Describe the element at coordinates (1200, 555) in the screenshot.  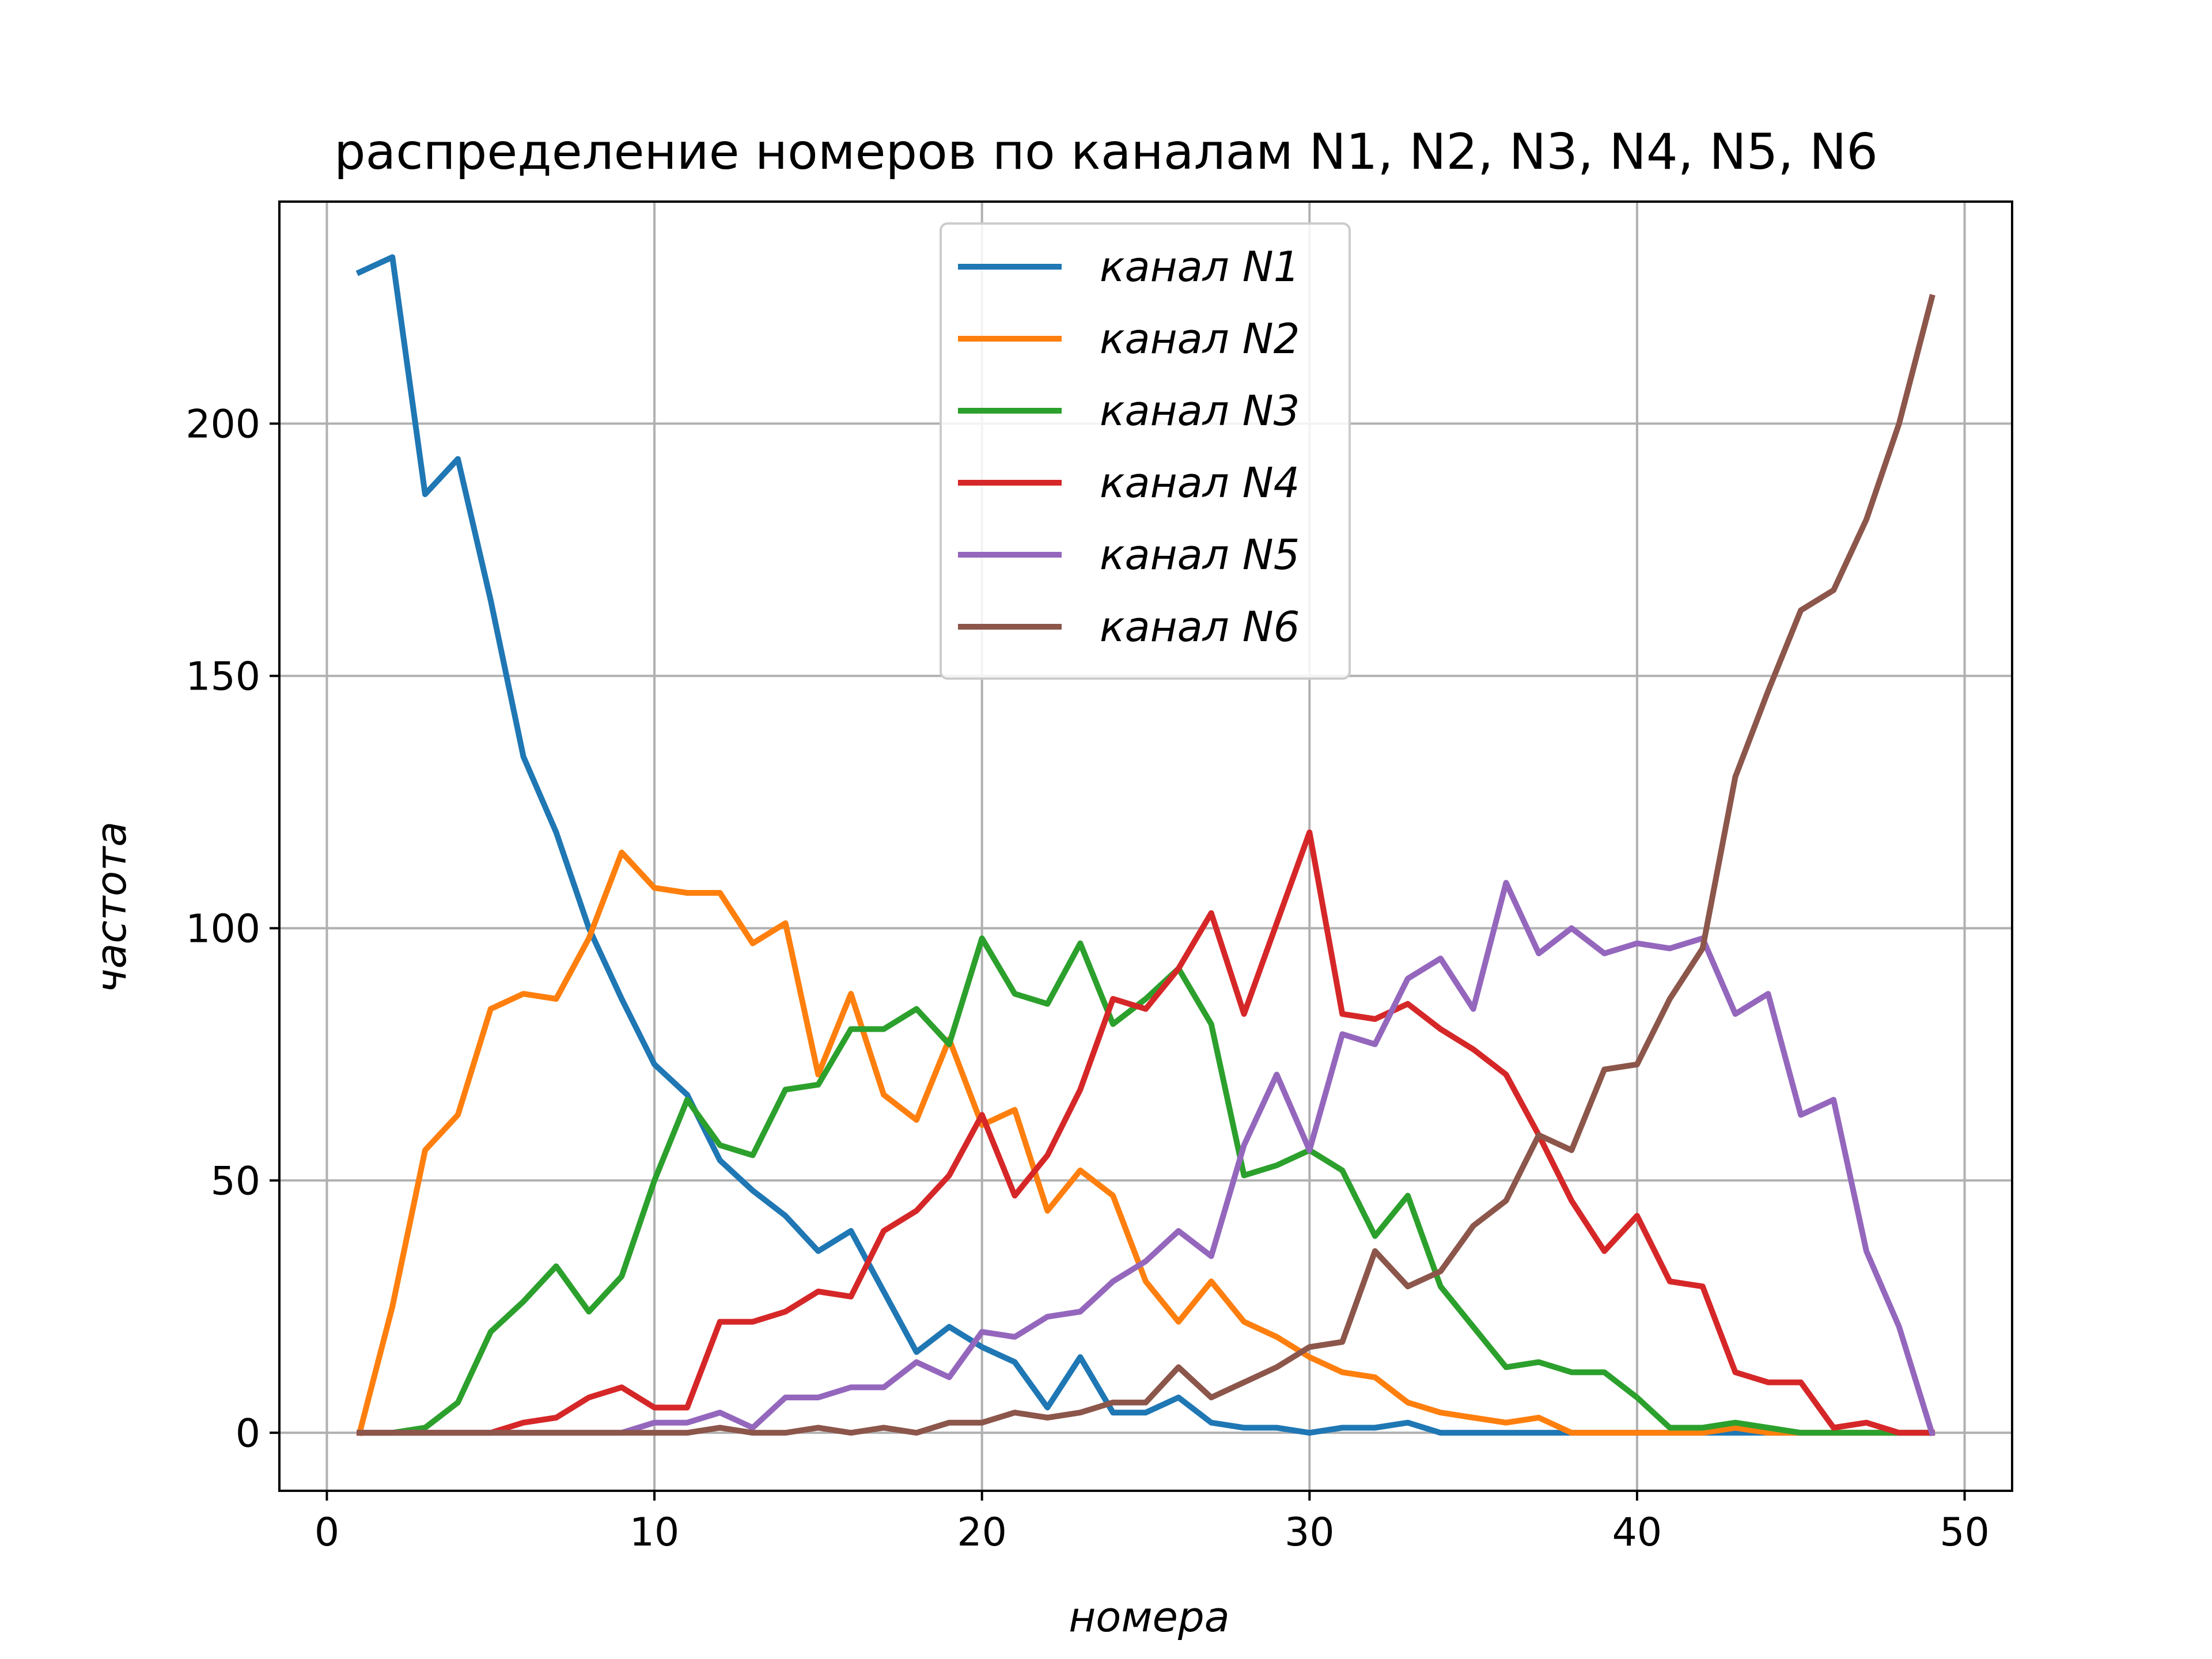
I see `legend-label-n5: канал N5` at that location.